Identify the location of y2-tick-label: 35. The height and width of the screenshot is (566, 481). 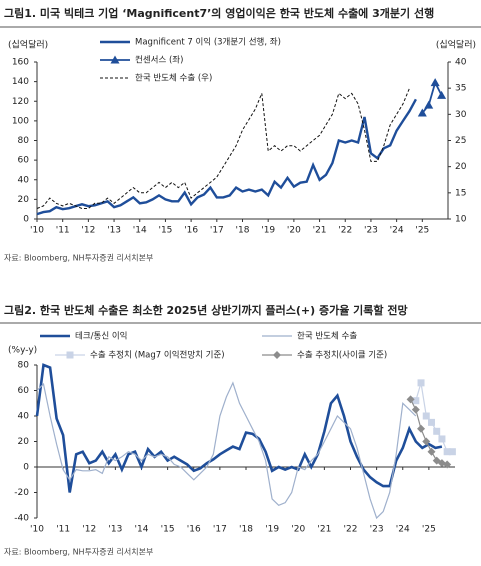
(460, 89).